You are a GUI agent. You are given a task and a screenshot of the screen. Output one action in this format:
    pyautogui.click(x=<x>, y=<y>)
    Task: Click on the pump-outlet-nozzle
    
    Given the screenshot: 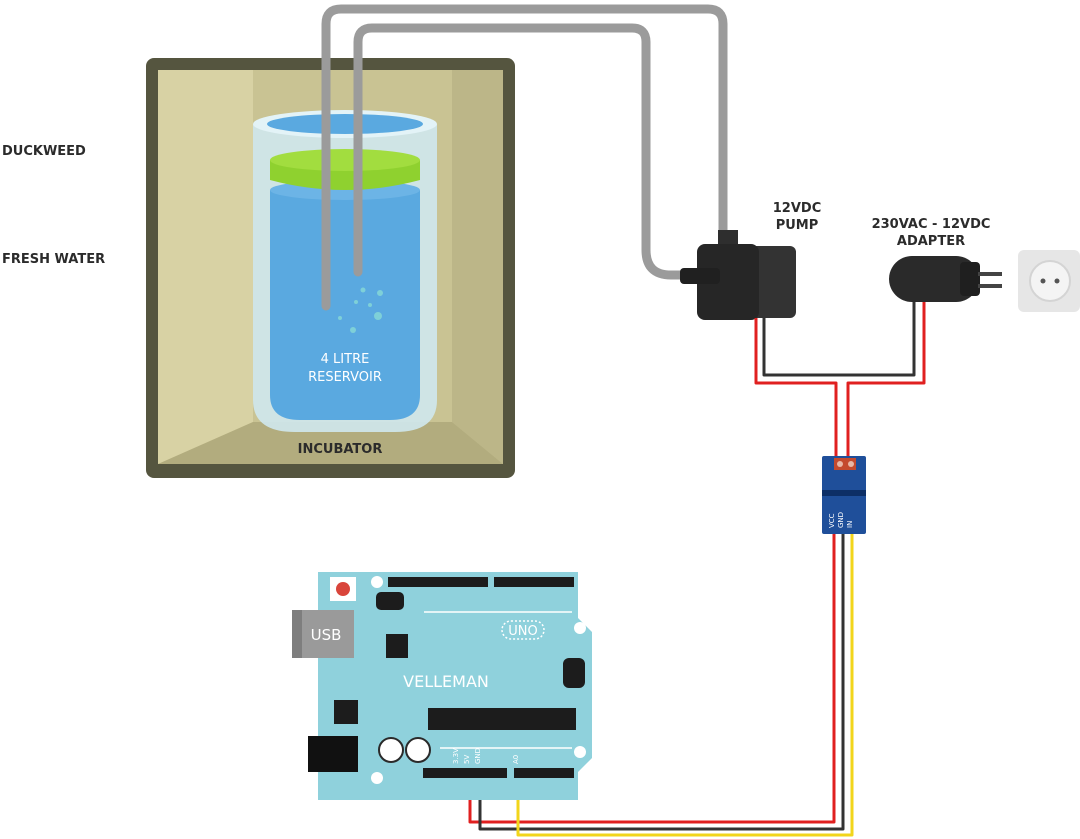 What is the action you would take?
    pyautogui.click(x=728, y=238)
    